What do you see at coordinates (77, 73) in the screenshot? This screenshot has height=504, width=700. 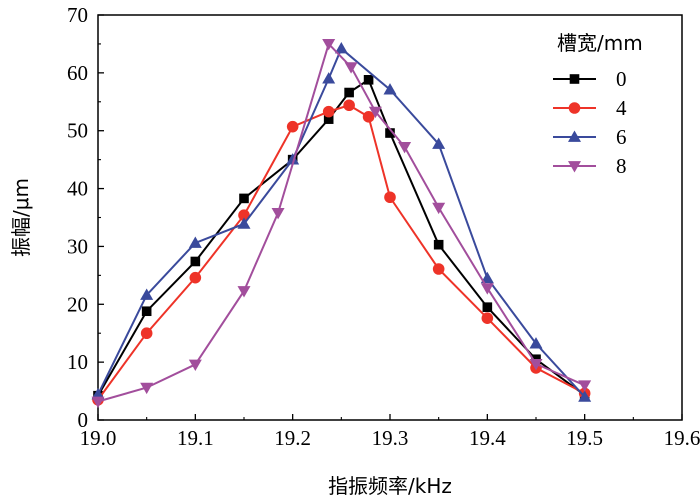 I see `y-tick-label: 60` at bounding box center [77, 73].